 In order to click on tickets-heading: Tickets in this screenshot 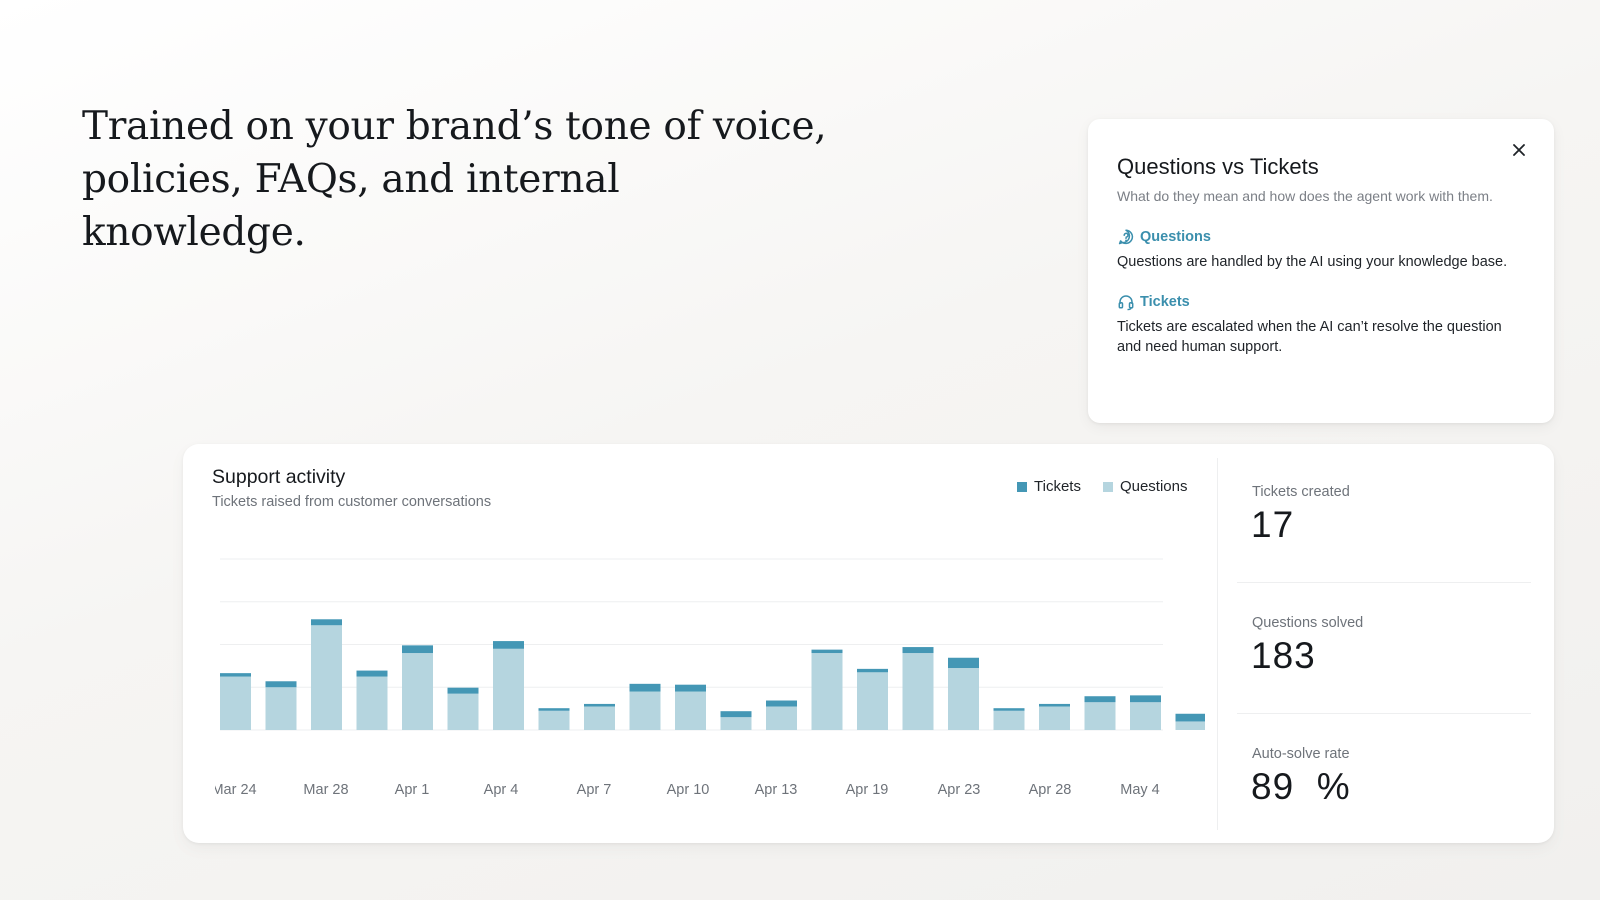, I will do `click(1321, 302)`.